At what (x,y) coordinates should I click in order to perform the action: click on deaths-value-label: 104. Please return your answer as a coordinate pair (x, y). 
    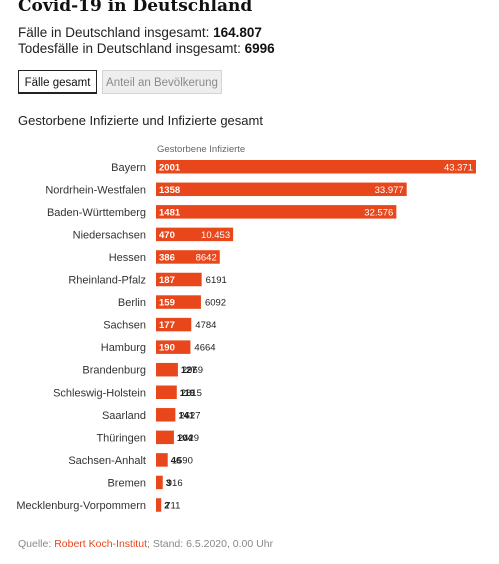
    Looking at the image, I should click on (185, 438).